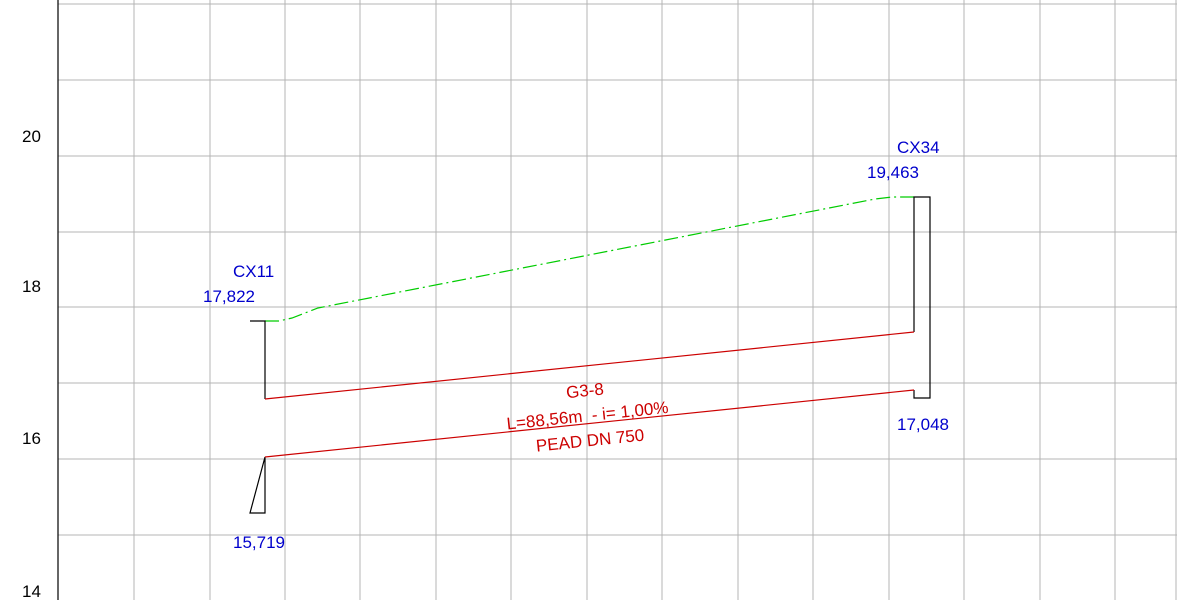 Image resolution: width=1177 pixels, height=600 pixels. I want to click on y-axis-label-14: 14, so click(31, 591).